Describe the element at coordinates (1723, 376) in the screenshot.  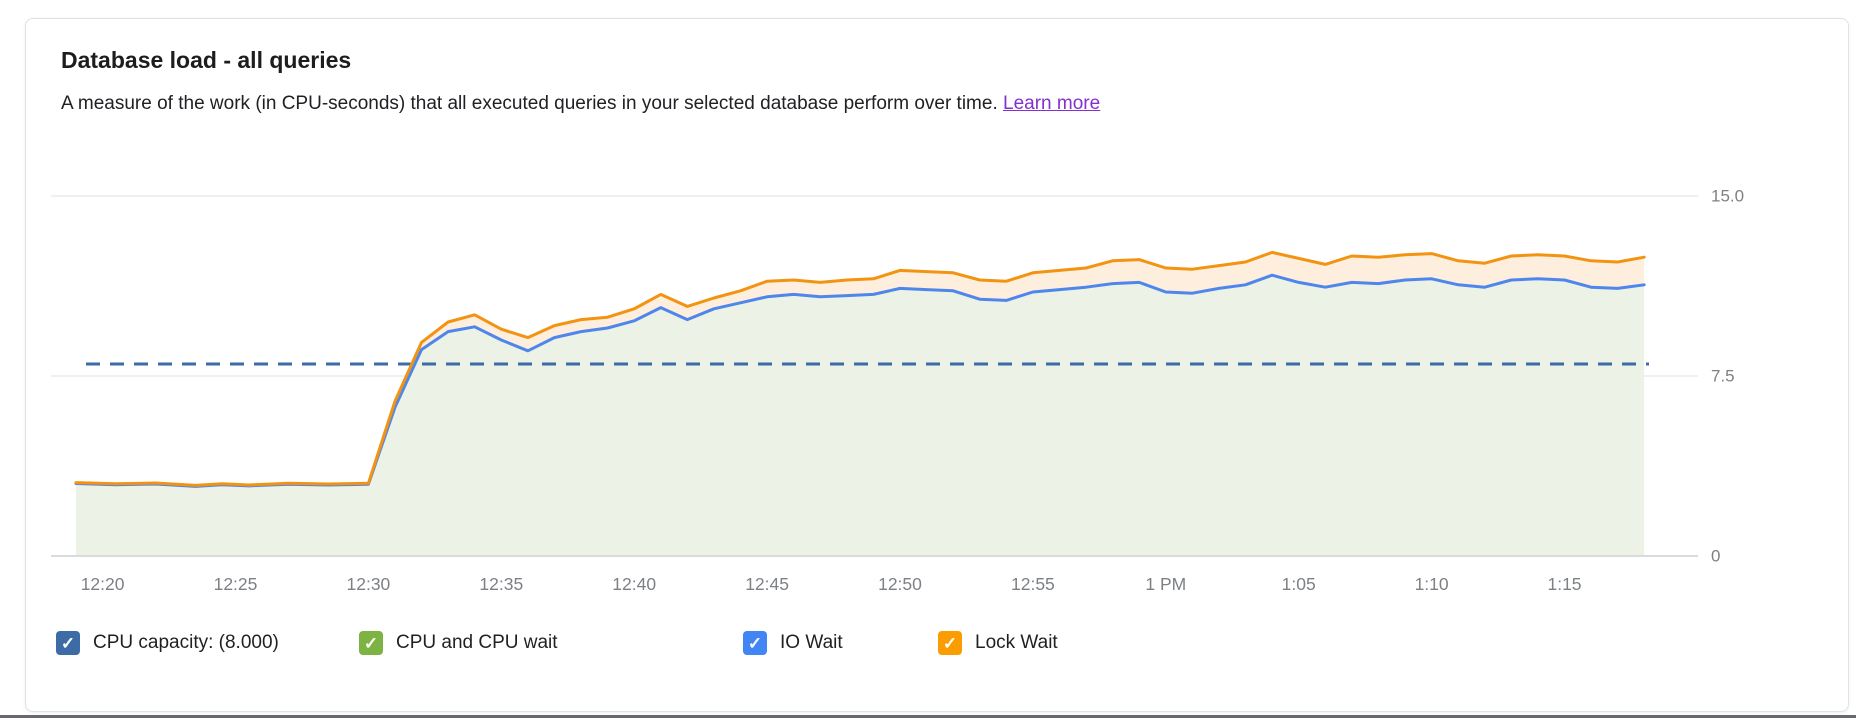
I see `y-tick-label: 7.5` at that location.